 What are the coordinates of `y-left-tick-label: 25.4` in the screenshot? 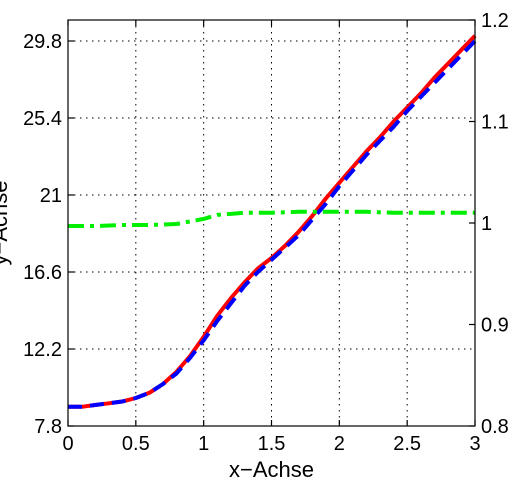 It's located at (42, 119).